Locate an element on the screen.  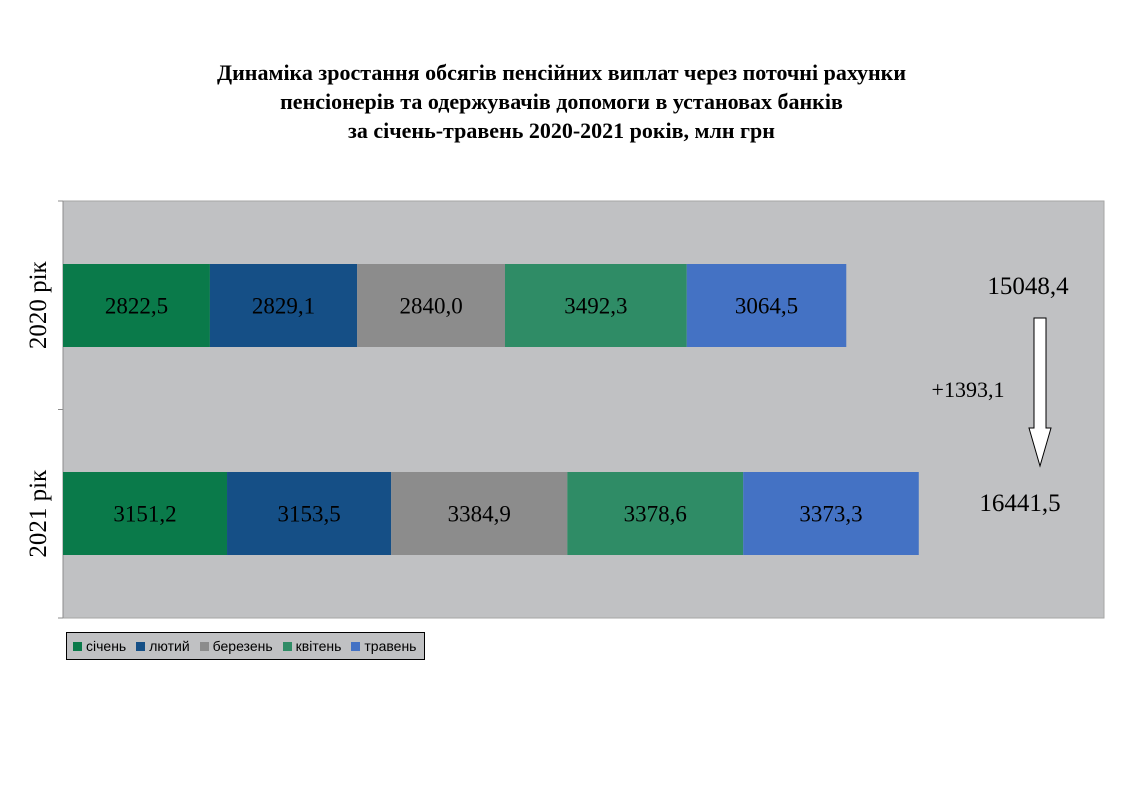
category-labels-group: 2020 рік 2021 рік is located at coordinates (38, 408).